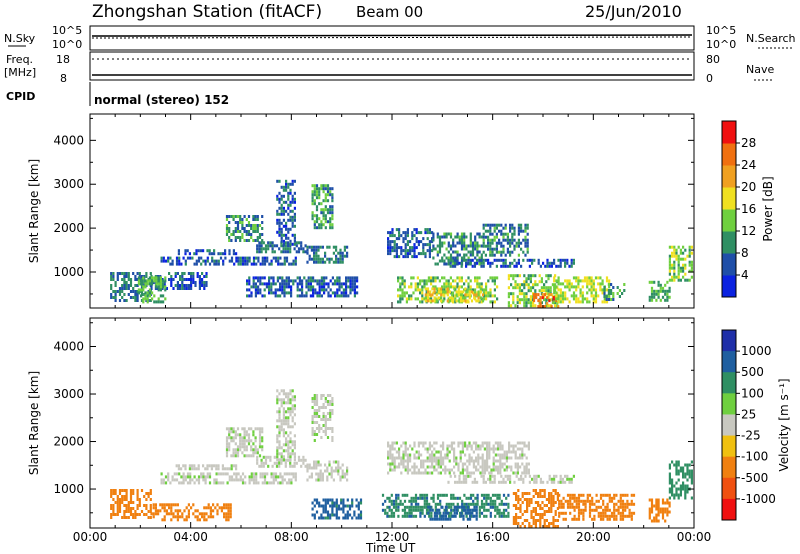  I want to click on velocity-colorbar-label: 1000, so click(756, 351).